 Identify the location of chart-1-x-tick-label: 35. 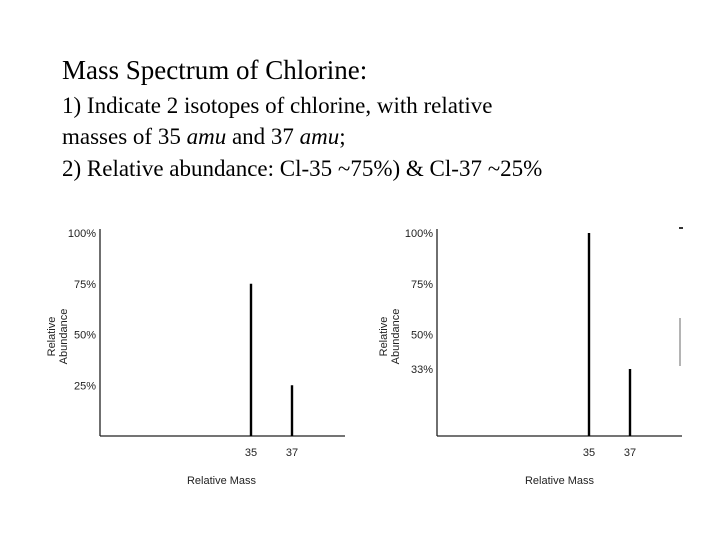
(251, 453).